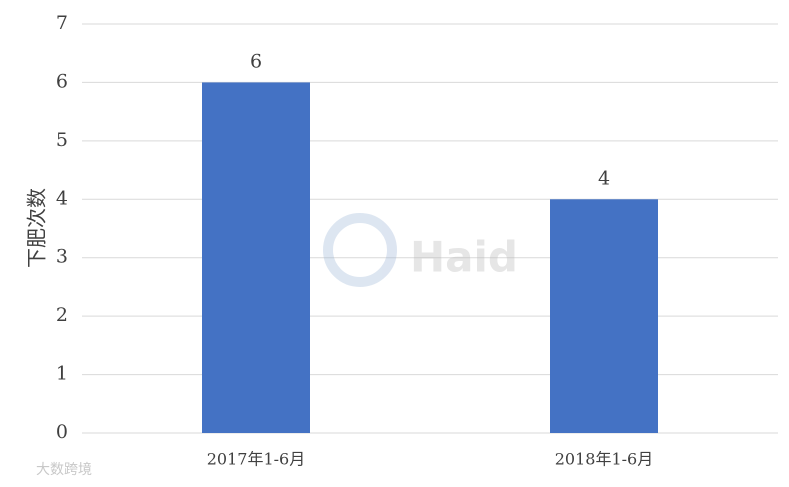 This screenshot has height=487, width=789. I want to click on x-tick-label: 2018年1-6月, so click(604, 459).